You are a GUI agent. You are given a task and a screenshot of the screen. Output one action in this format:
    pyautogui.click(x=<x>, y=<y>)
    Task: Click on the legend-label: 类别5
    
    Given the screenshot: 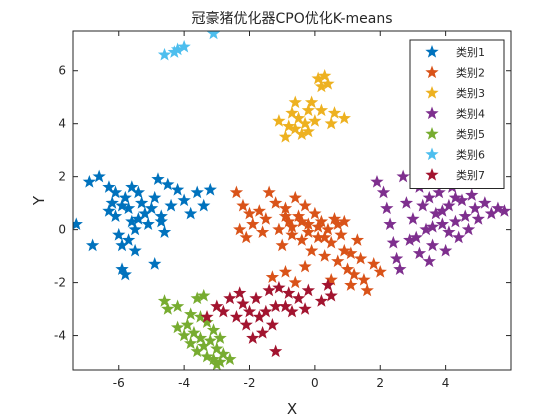 What is the action you would take?
    pyautogui.click(x=470, y=134)
    